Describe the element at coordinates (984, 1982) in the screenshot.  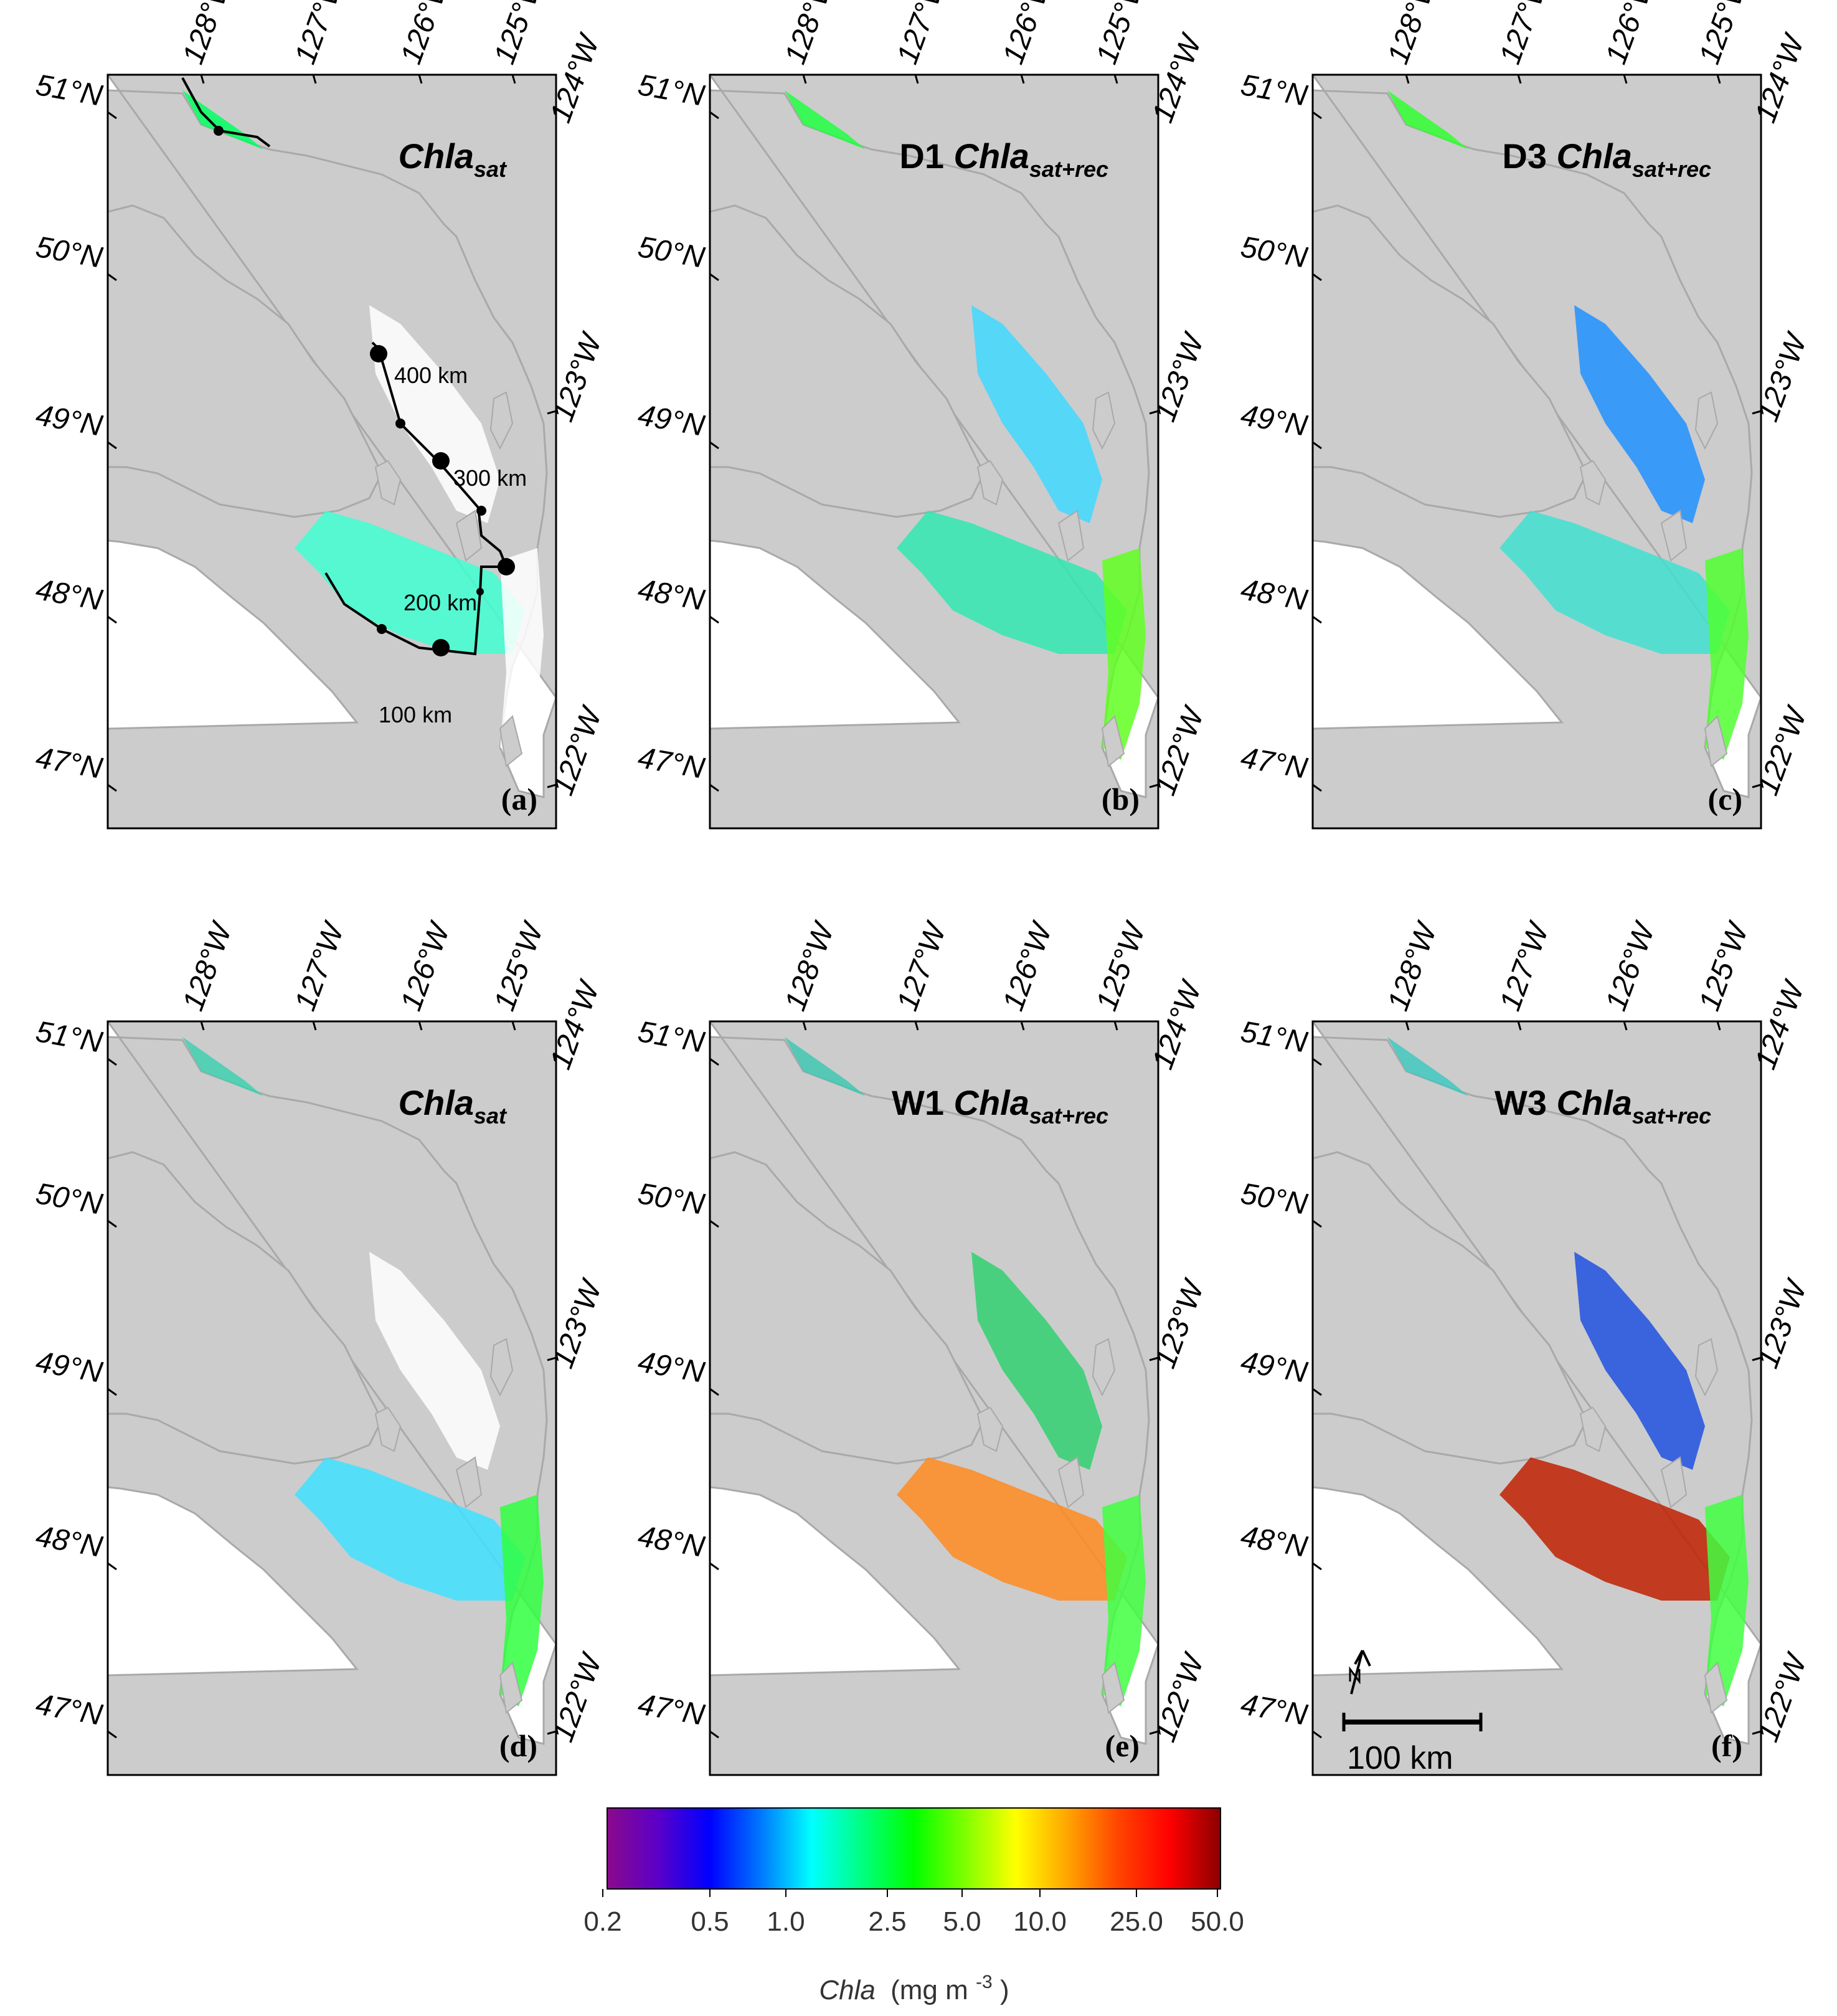
I see `colorbar-title-exp: -3` at that location.